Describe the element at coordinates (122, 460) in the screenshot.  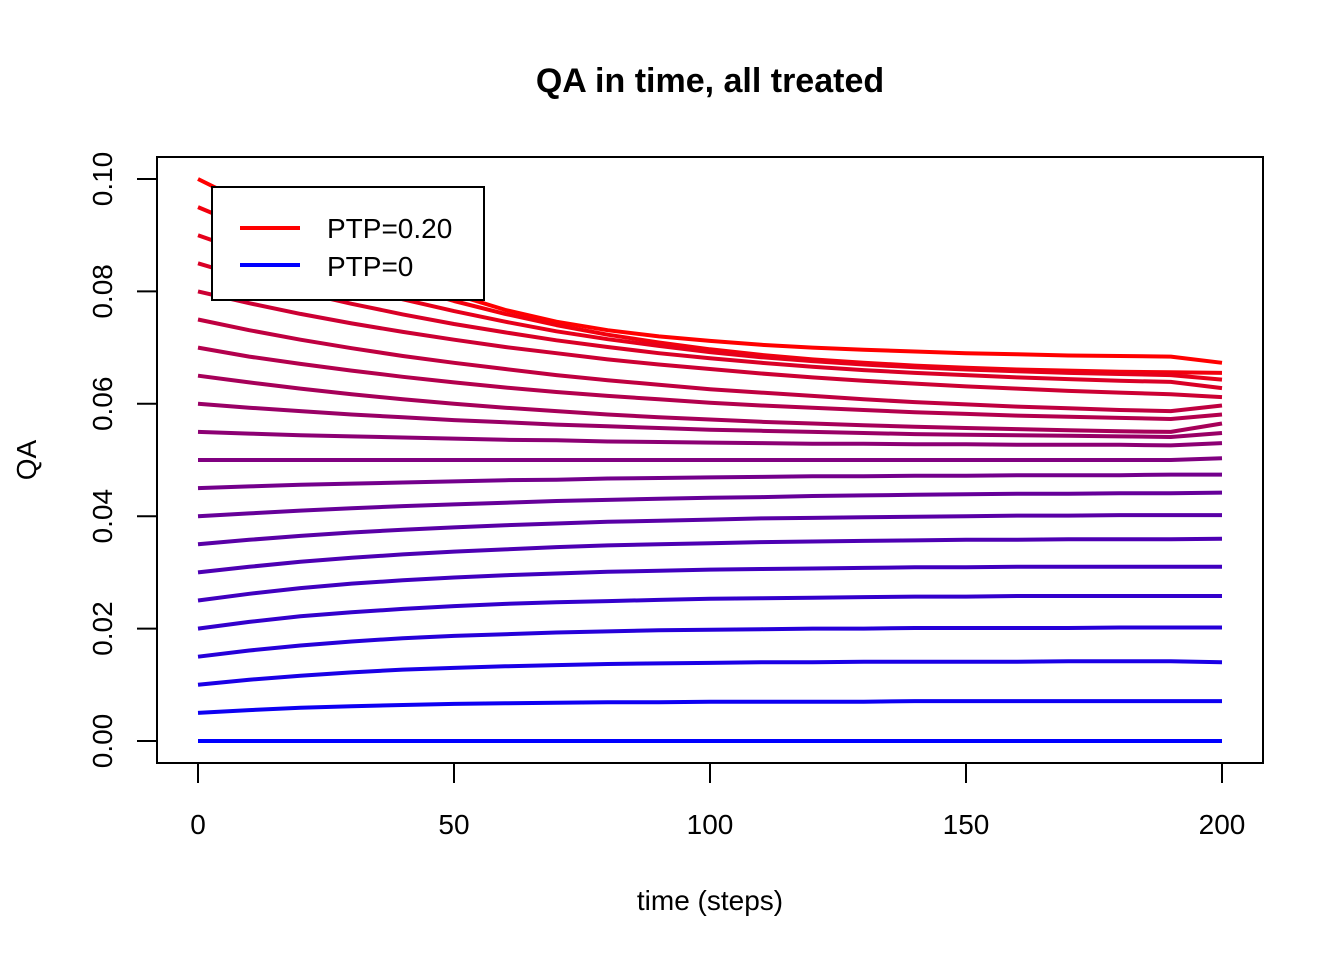
I see `y-axis: 0.00 0.02 0.04 0.06 0.08 0.10` at that location.